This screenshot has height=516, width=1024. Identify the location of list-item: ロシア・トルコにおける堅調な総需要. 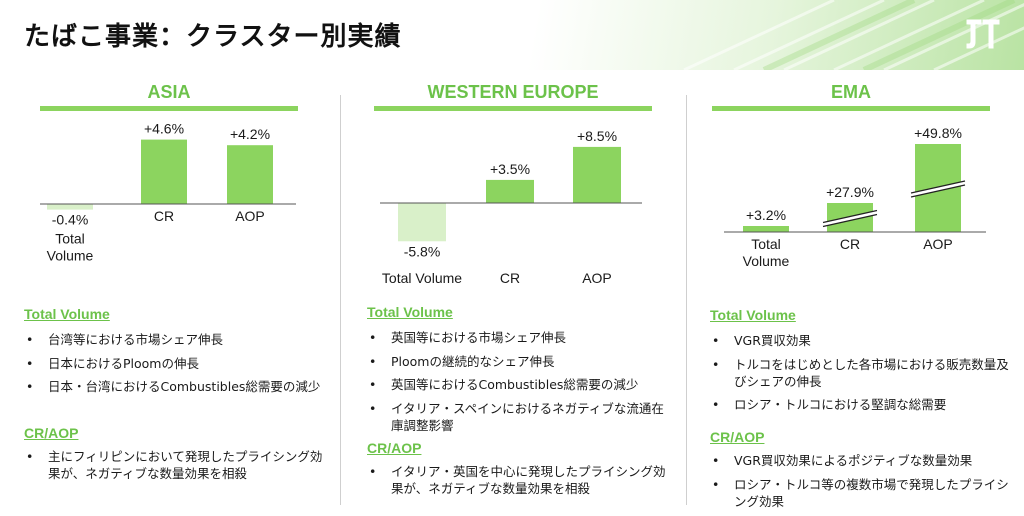
(860, 404).